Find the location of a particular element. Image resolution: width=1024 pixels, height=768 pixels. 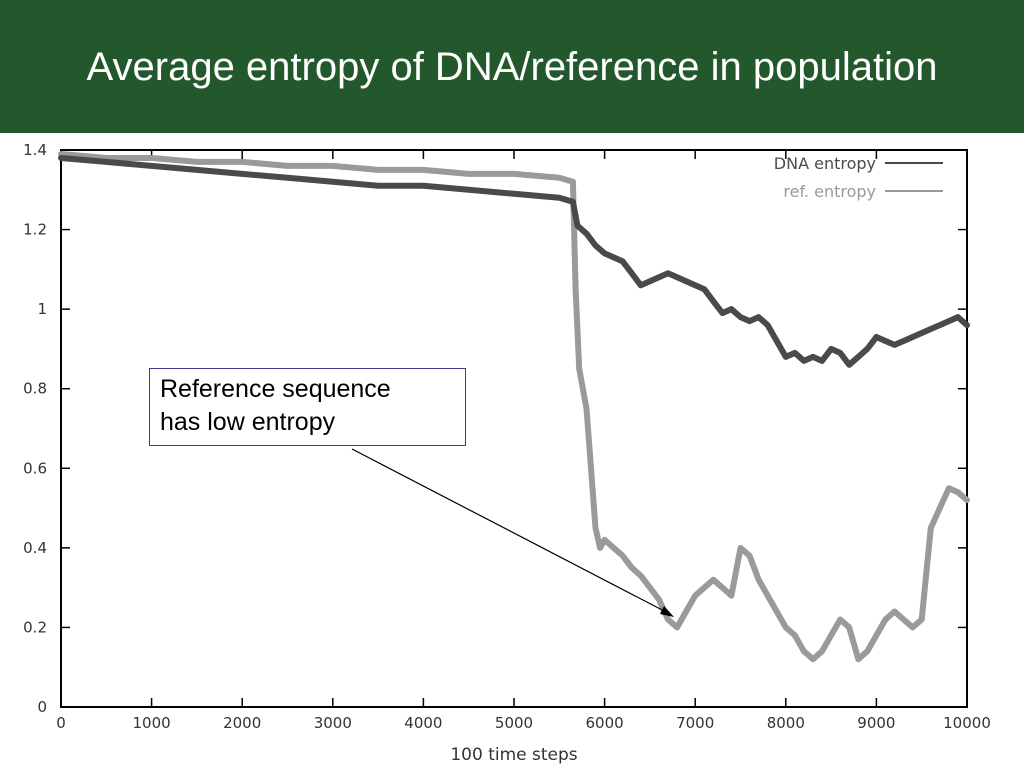

x-tick-label: 4000 is located at coordinates (423, 723).